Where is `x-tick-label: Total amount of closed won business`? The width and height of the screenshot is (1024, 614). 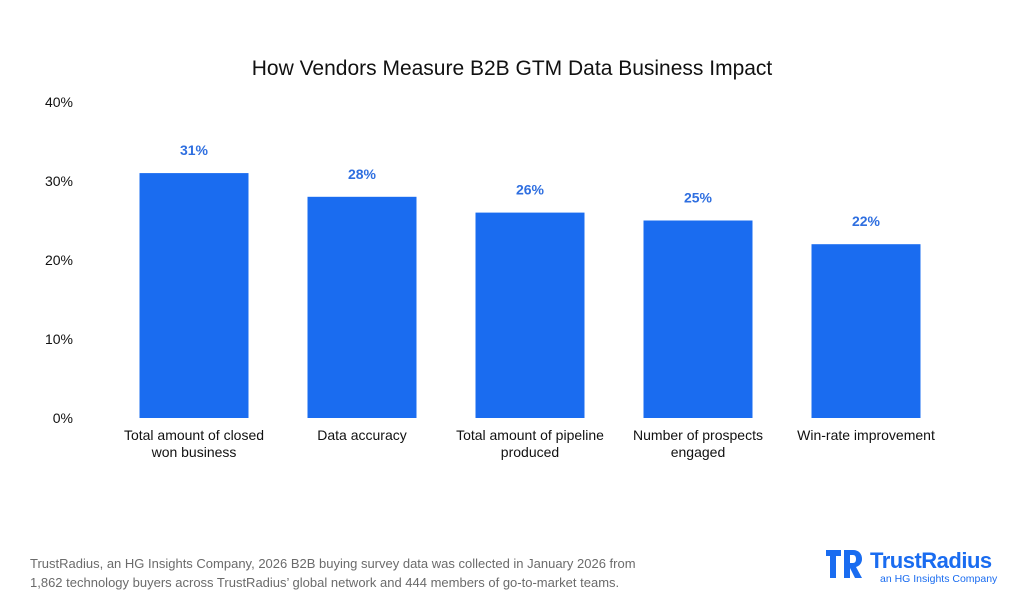 x-tick-label: Total amount of closed won business is located at coordinates (194, 443).